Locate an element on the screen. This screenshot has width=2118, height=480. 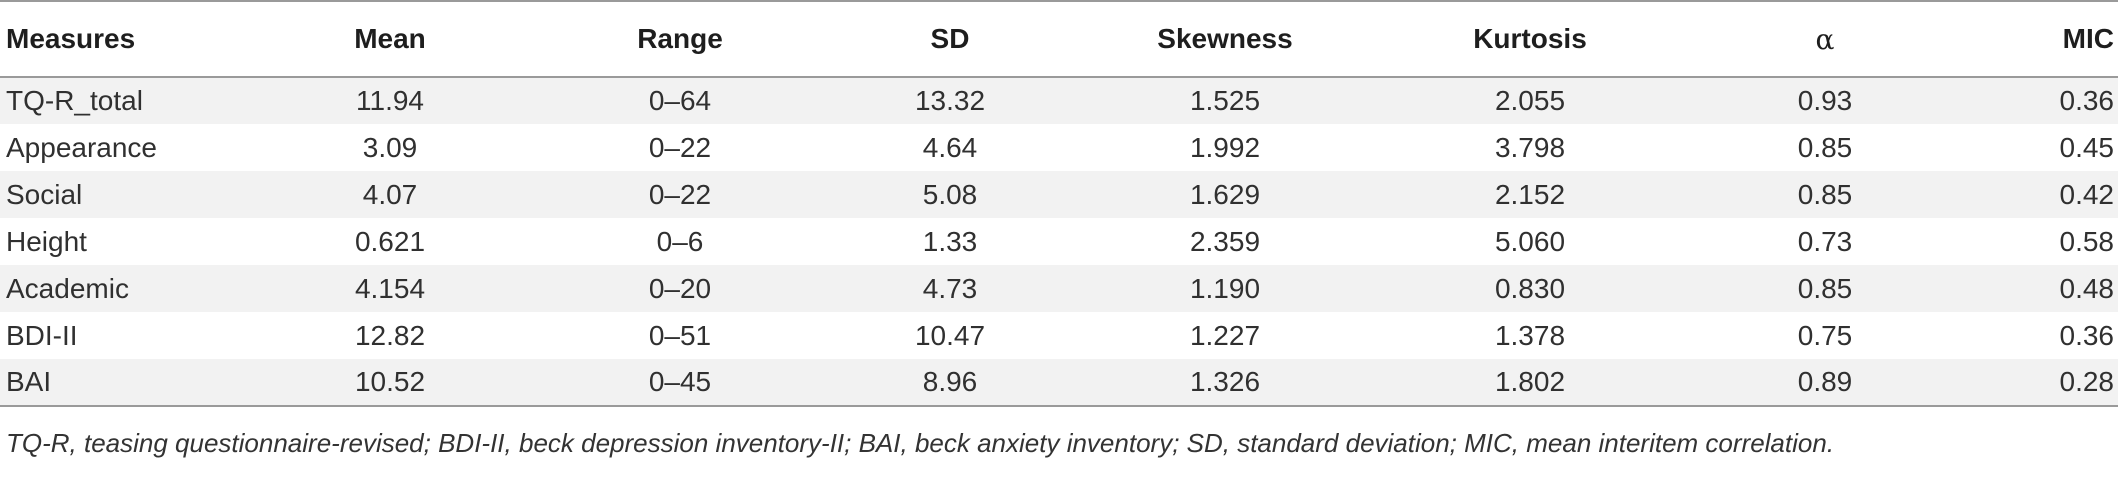
header-kurtosis: Kurtosis is located at coordinates (1530, 39).